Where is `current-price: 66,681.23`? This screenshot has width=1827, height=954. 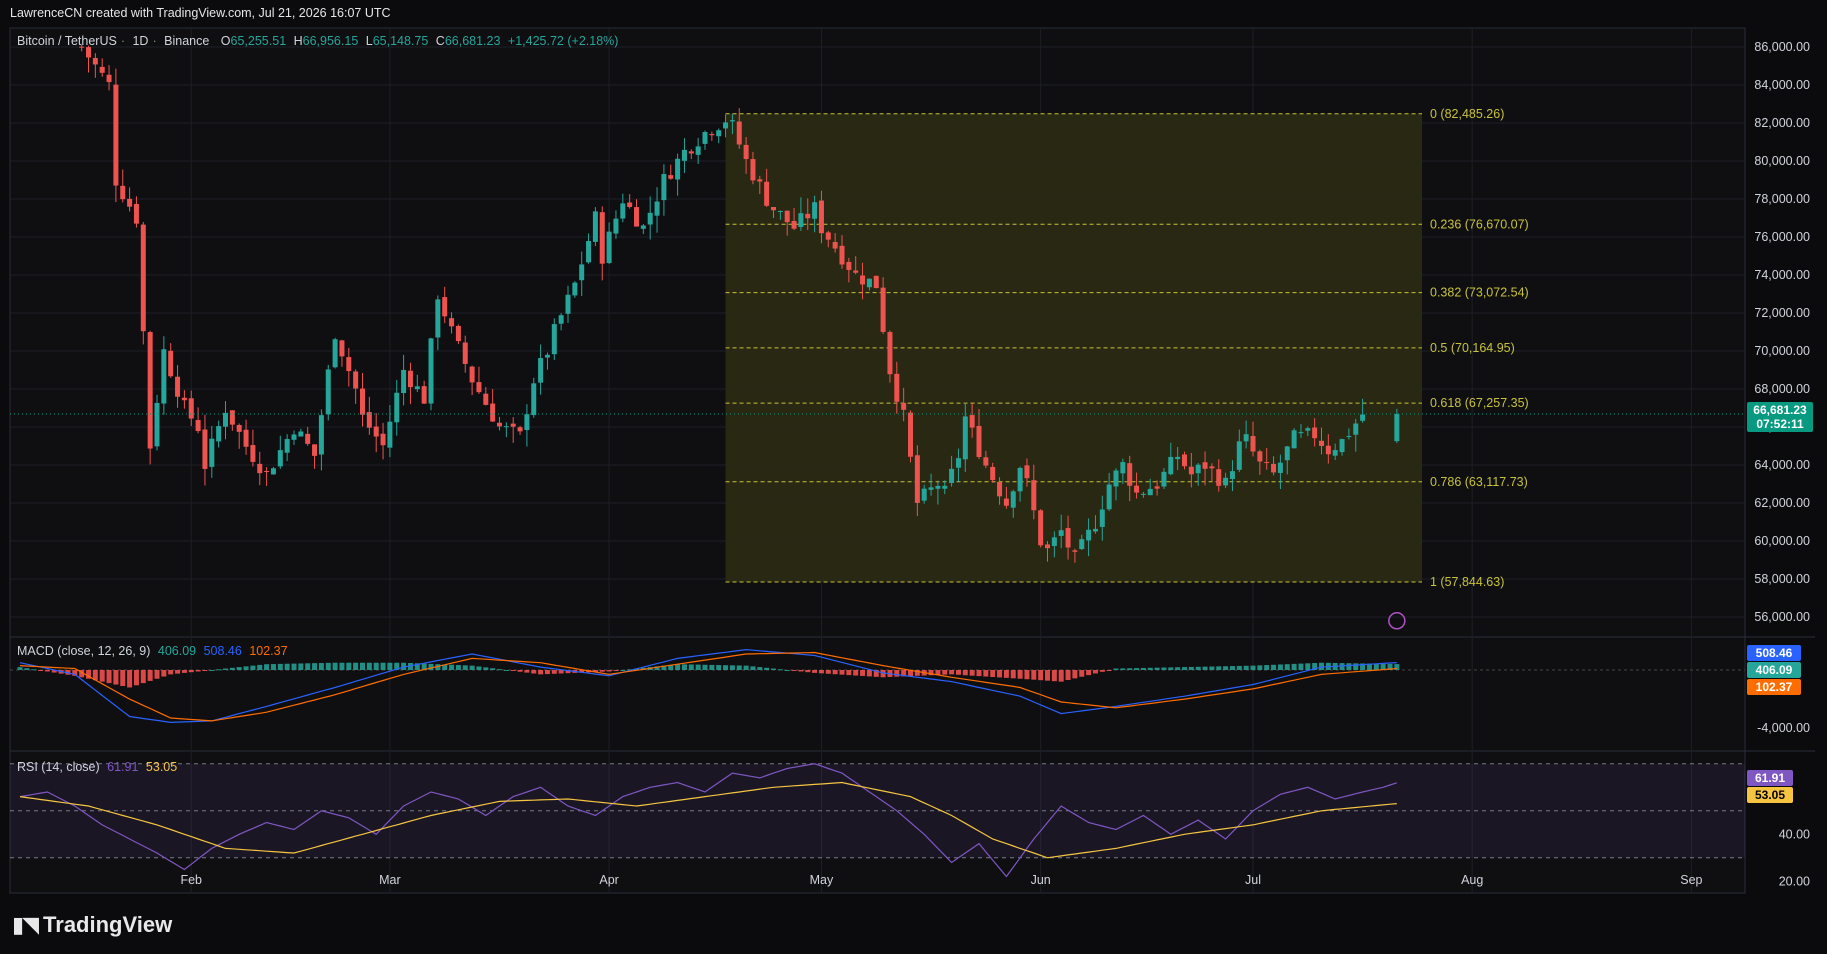 current-price: 66,681.23 is located at coordinates (1780, 410).